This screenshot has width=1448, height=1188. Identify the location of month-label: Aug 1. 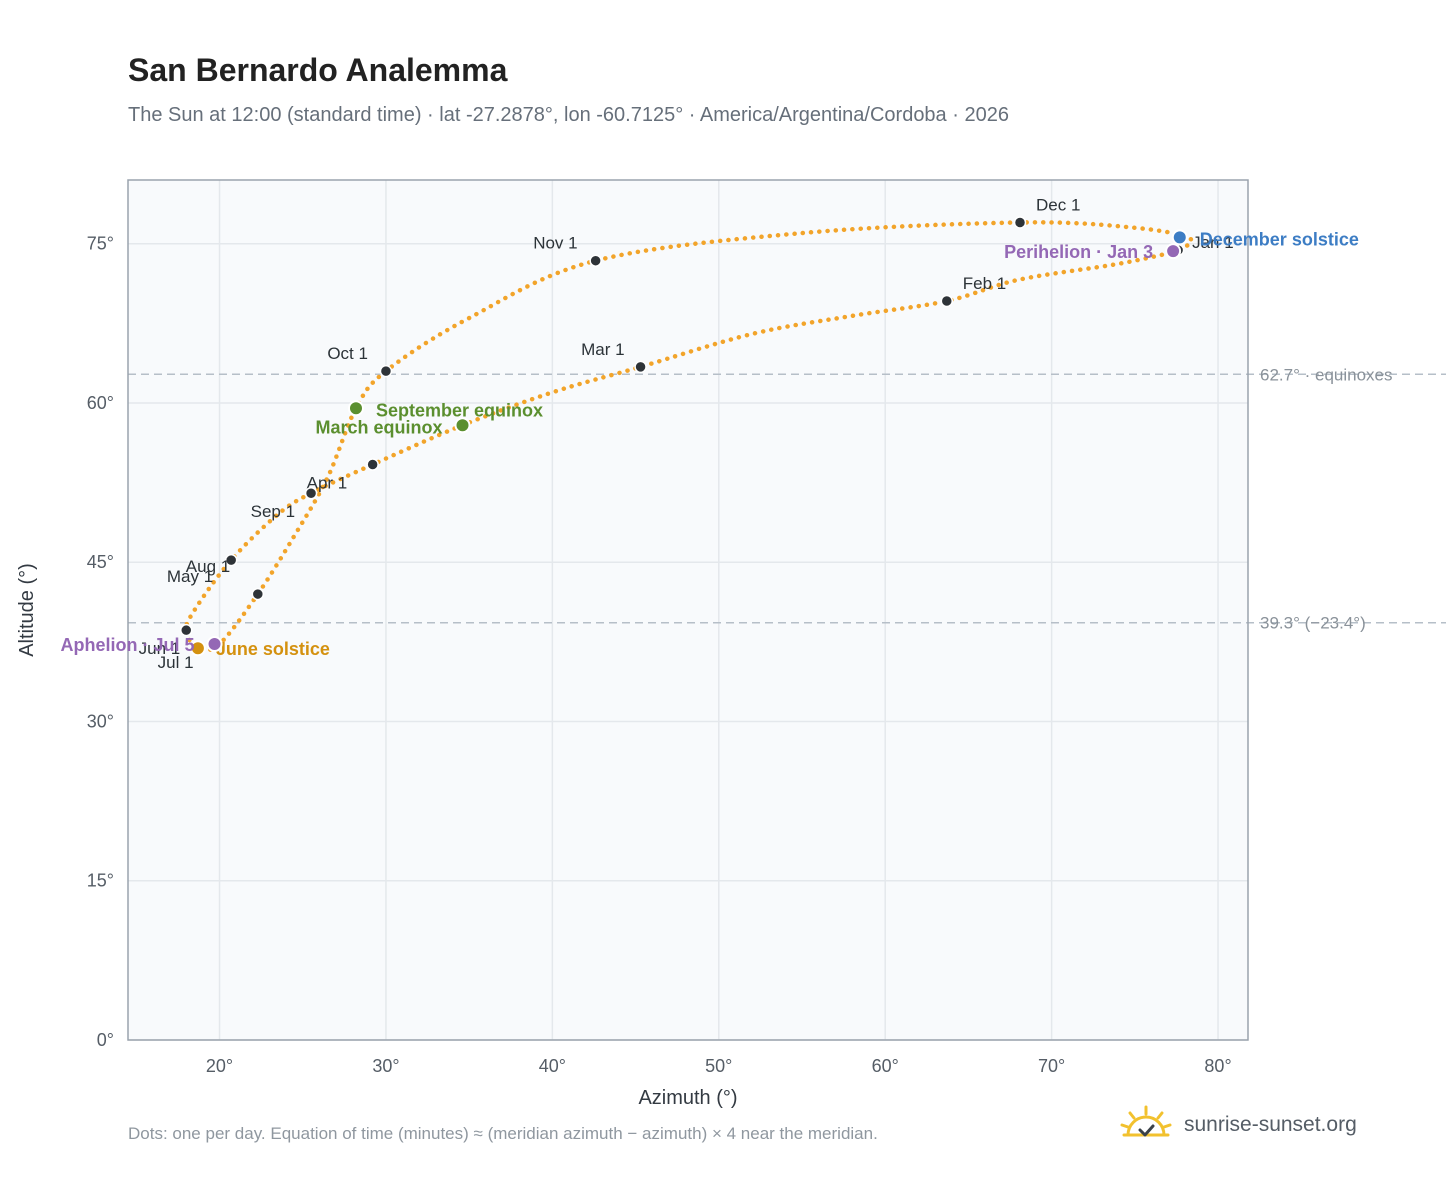
(208, 566).